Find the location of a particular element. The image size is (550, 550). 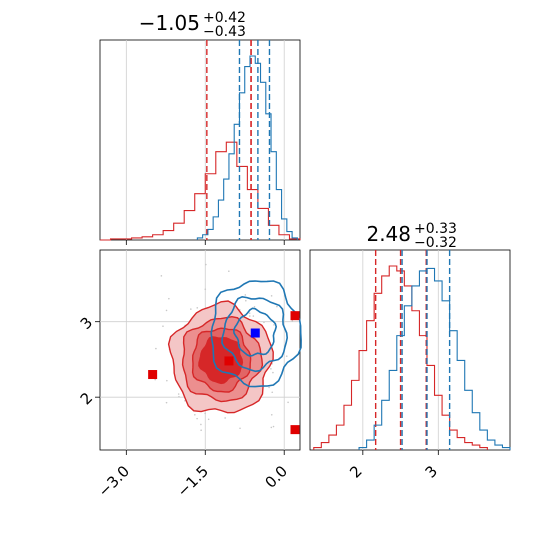

contour-tick-label-y: 2 is located at coordinates (86, 398).